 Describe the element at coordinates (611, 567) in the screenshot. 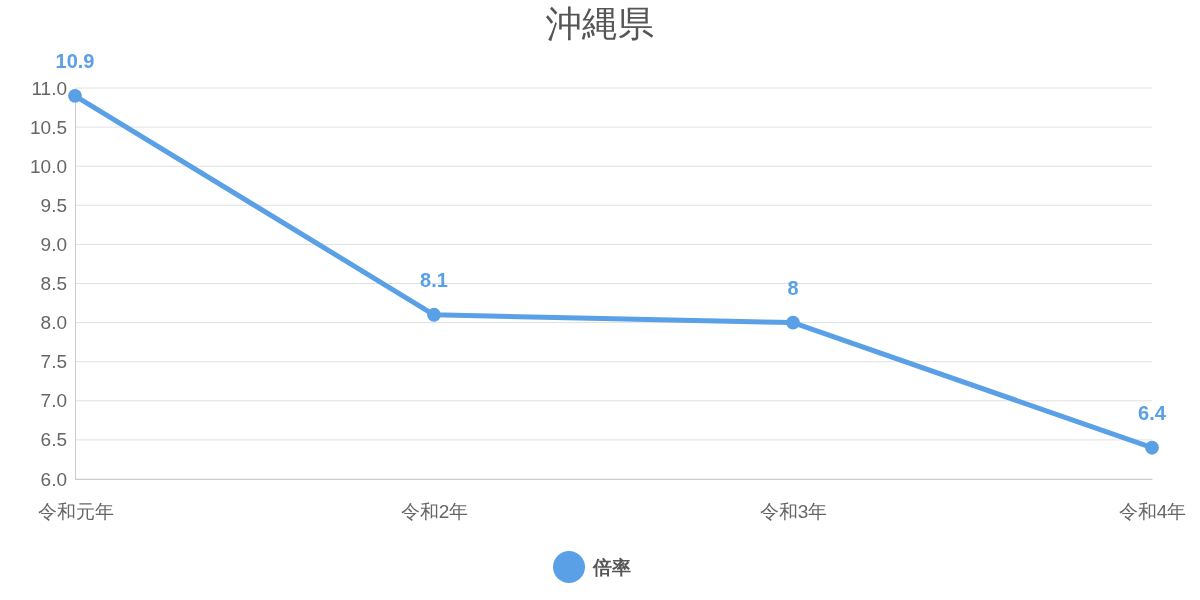

I see `legend-label: 倍率` at that location.